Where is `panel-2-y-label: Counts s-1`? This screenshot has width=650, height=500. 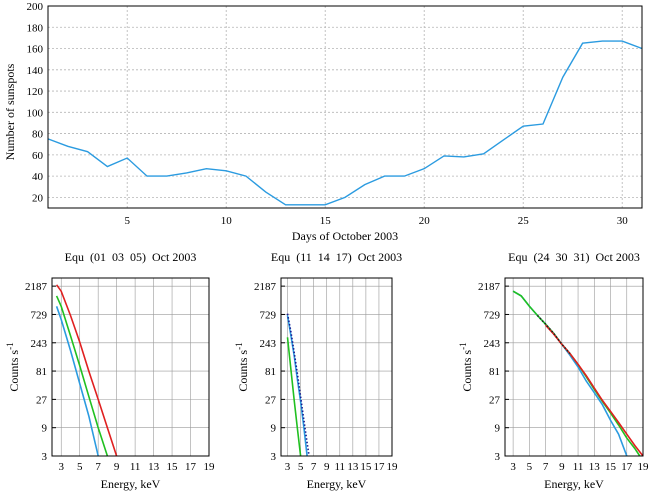 panel-2-y-label: Counts s-1 is located at coordinates (242, 366).